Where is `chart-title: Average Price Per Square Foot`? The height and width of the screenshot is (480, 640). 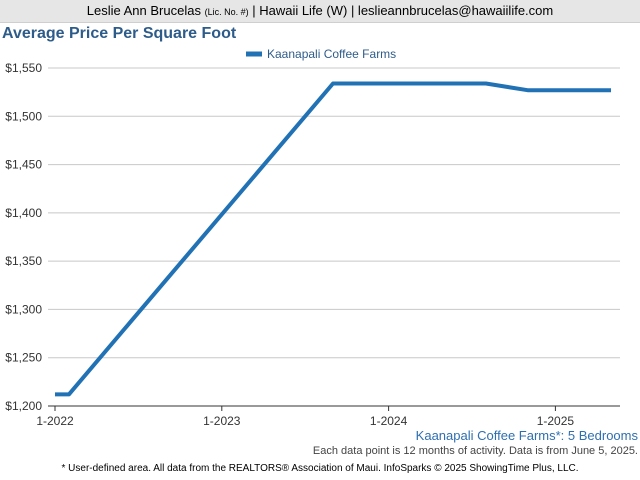 chart-title: Average Price Per Square Foot is located at coordinates (119, 33).